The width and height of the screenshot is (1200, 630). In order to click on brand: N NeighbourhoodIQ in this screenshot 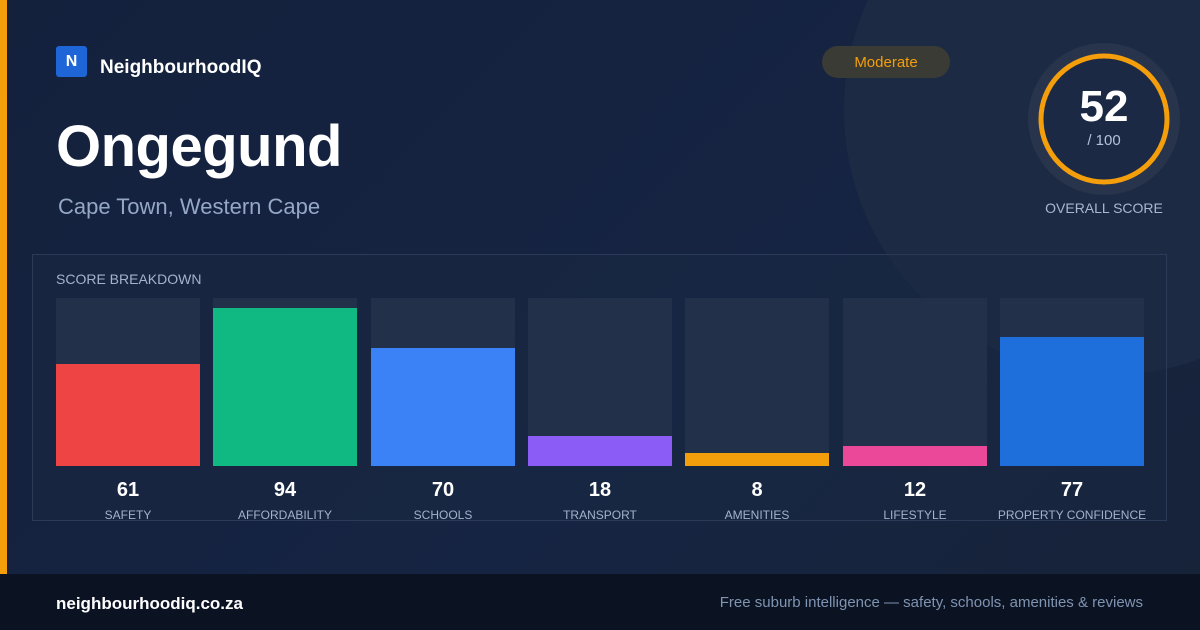, I will do `click(159, 62)`.